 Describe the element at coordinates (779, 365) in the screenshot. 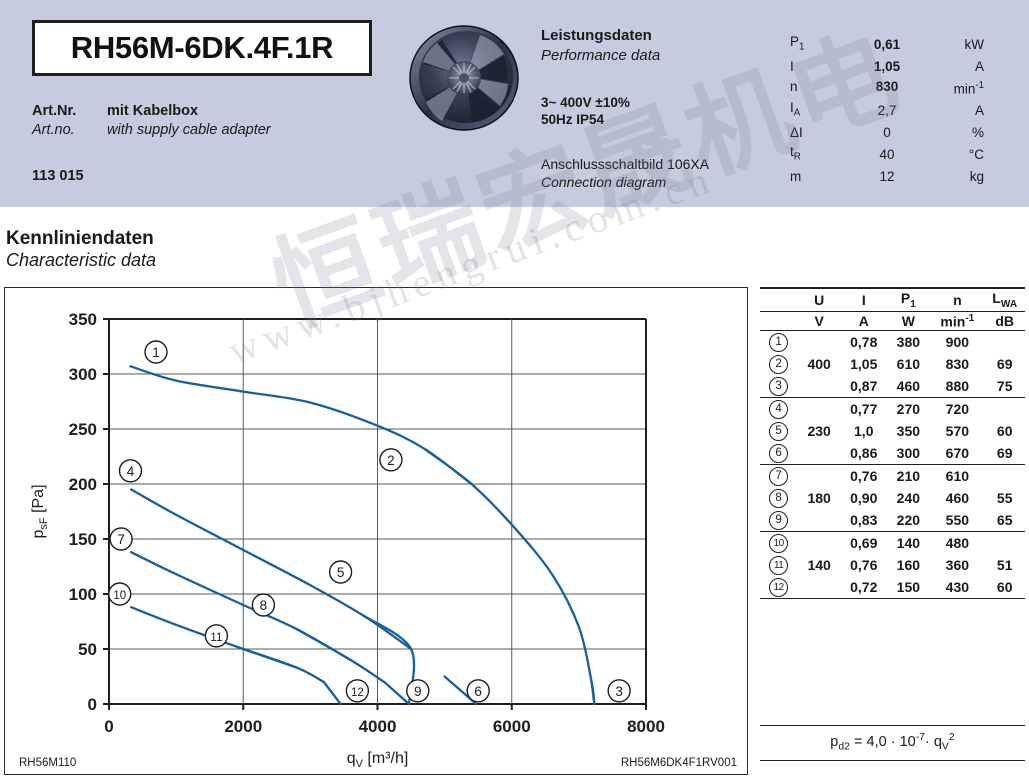

I see `curve-number-badge: 2` at that location.